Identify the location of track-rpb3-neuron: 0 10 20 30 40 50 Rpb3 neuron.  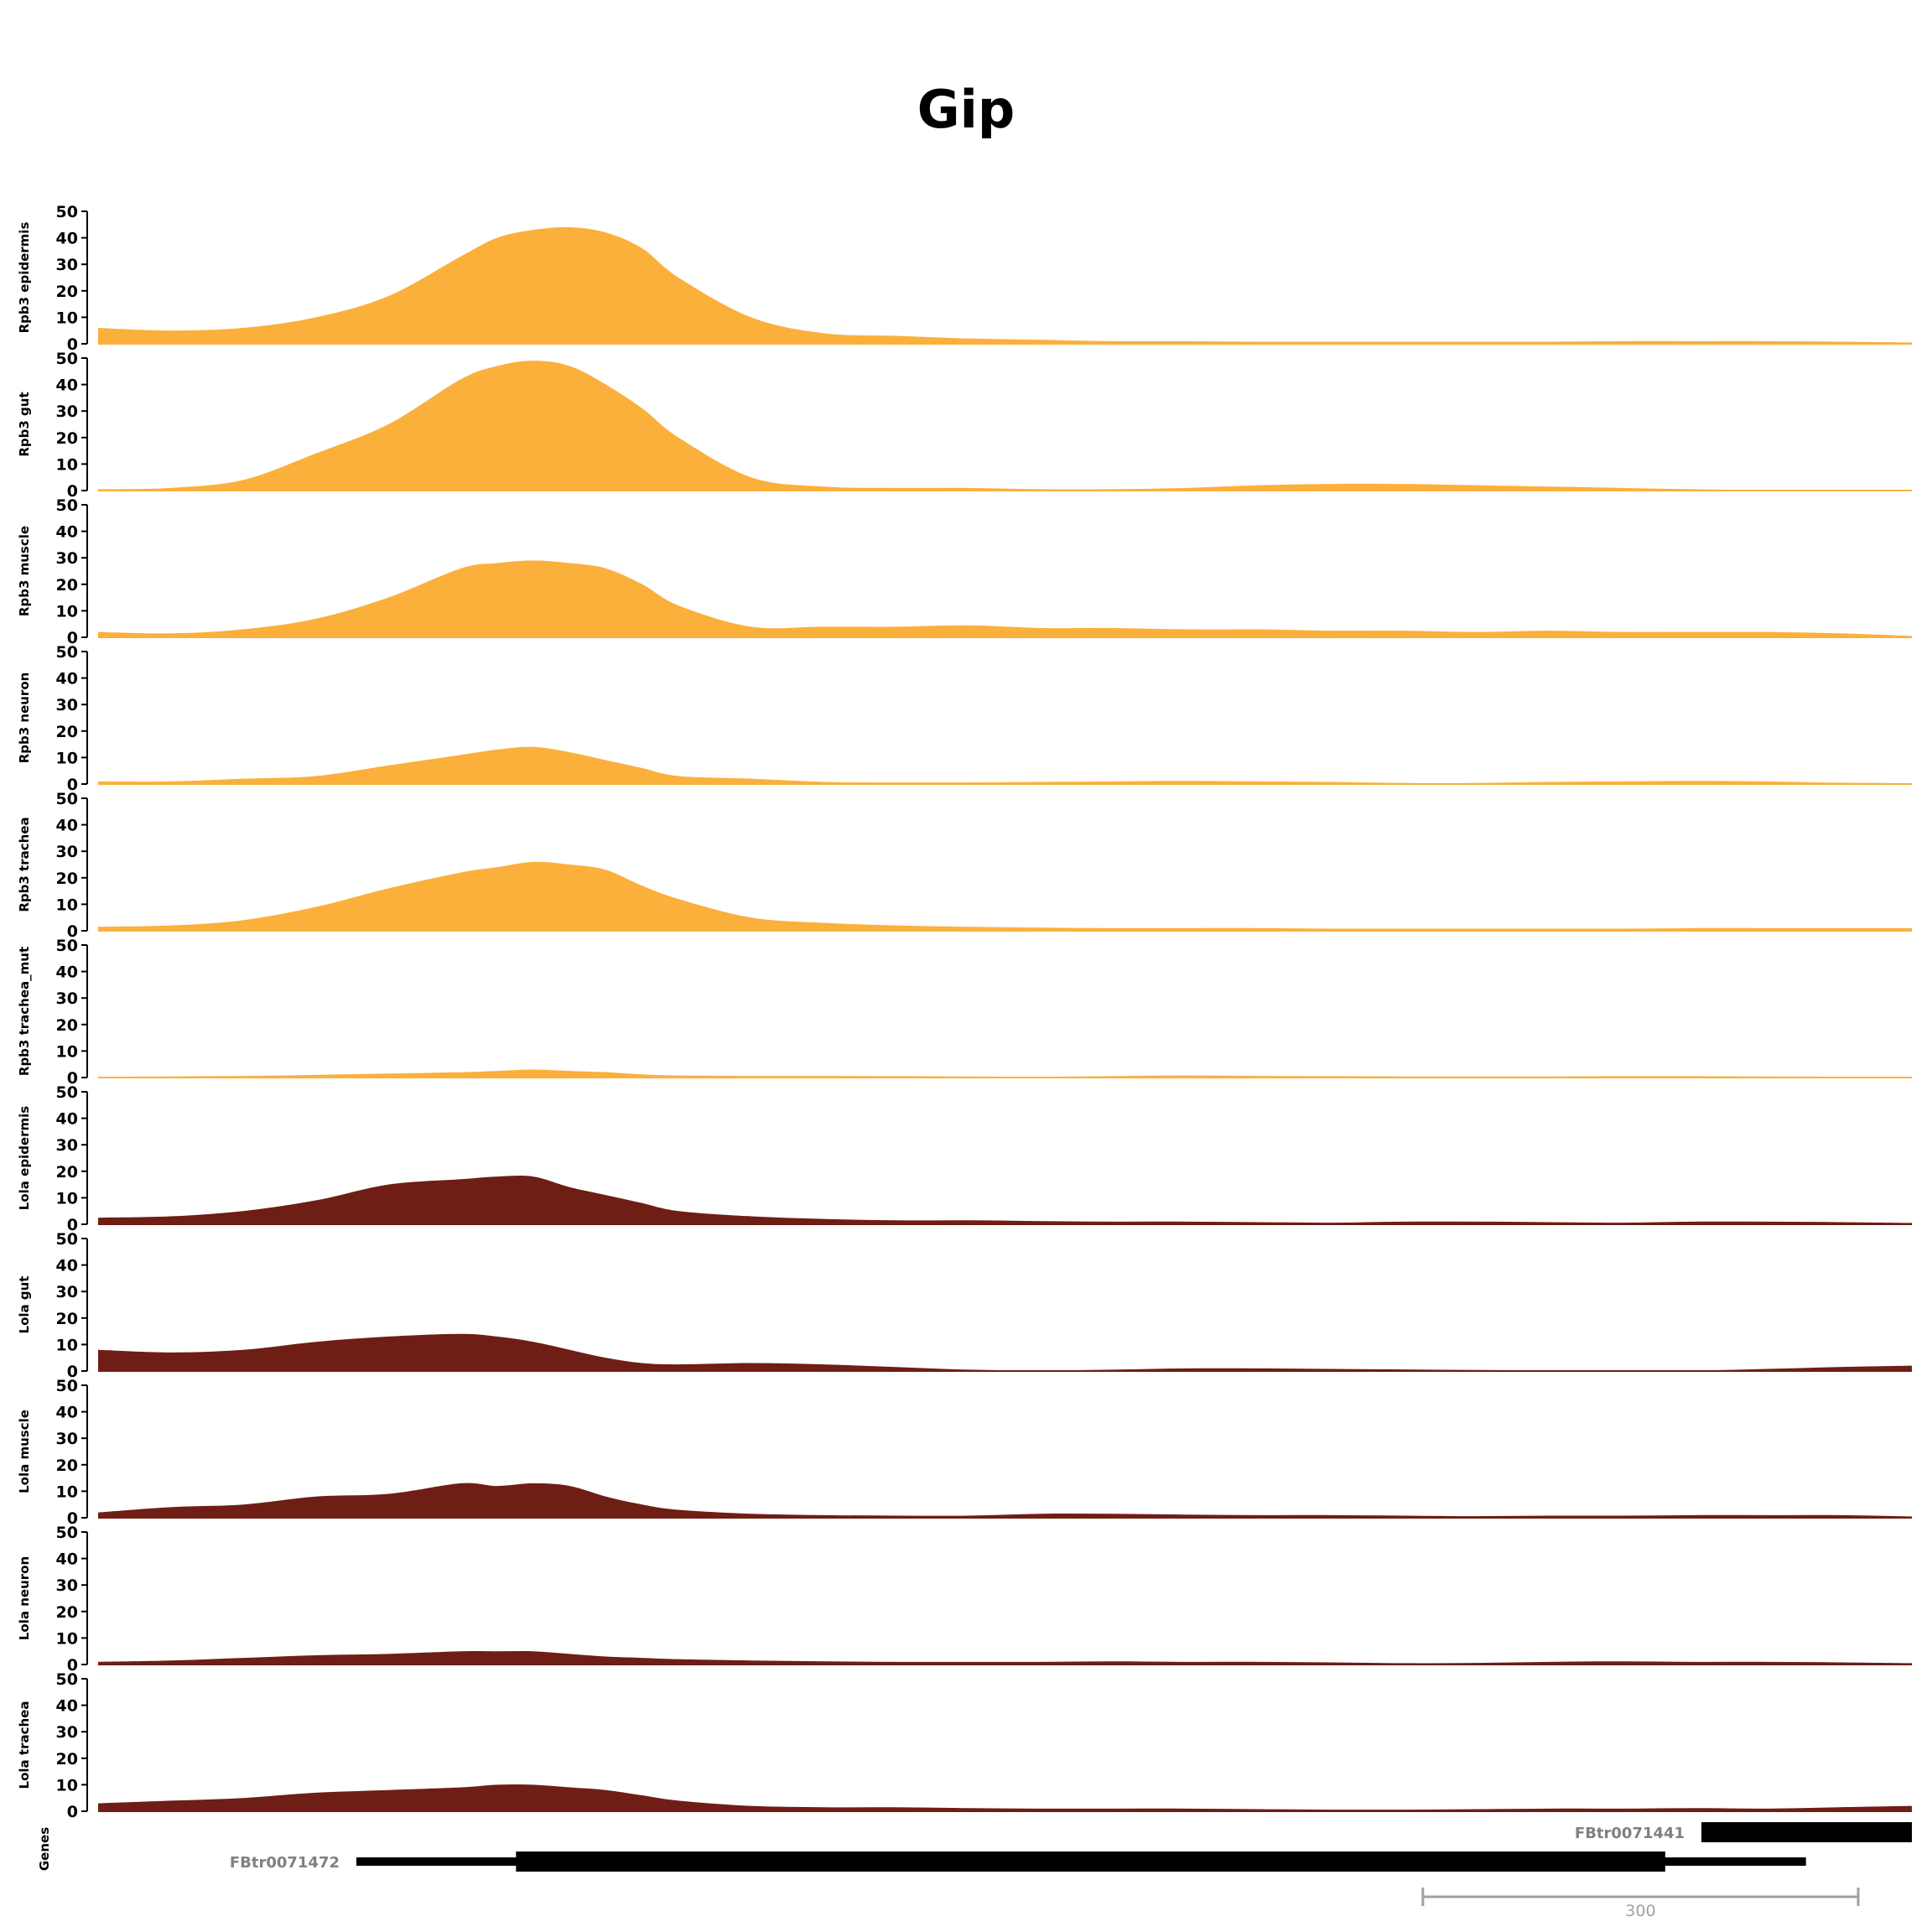
(964, 718).